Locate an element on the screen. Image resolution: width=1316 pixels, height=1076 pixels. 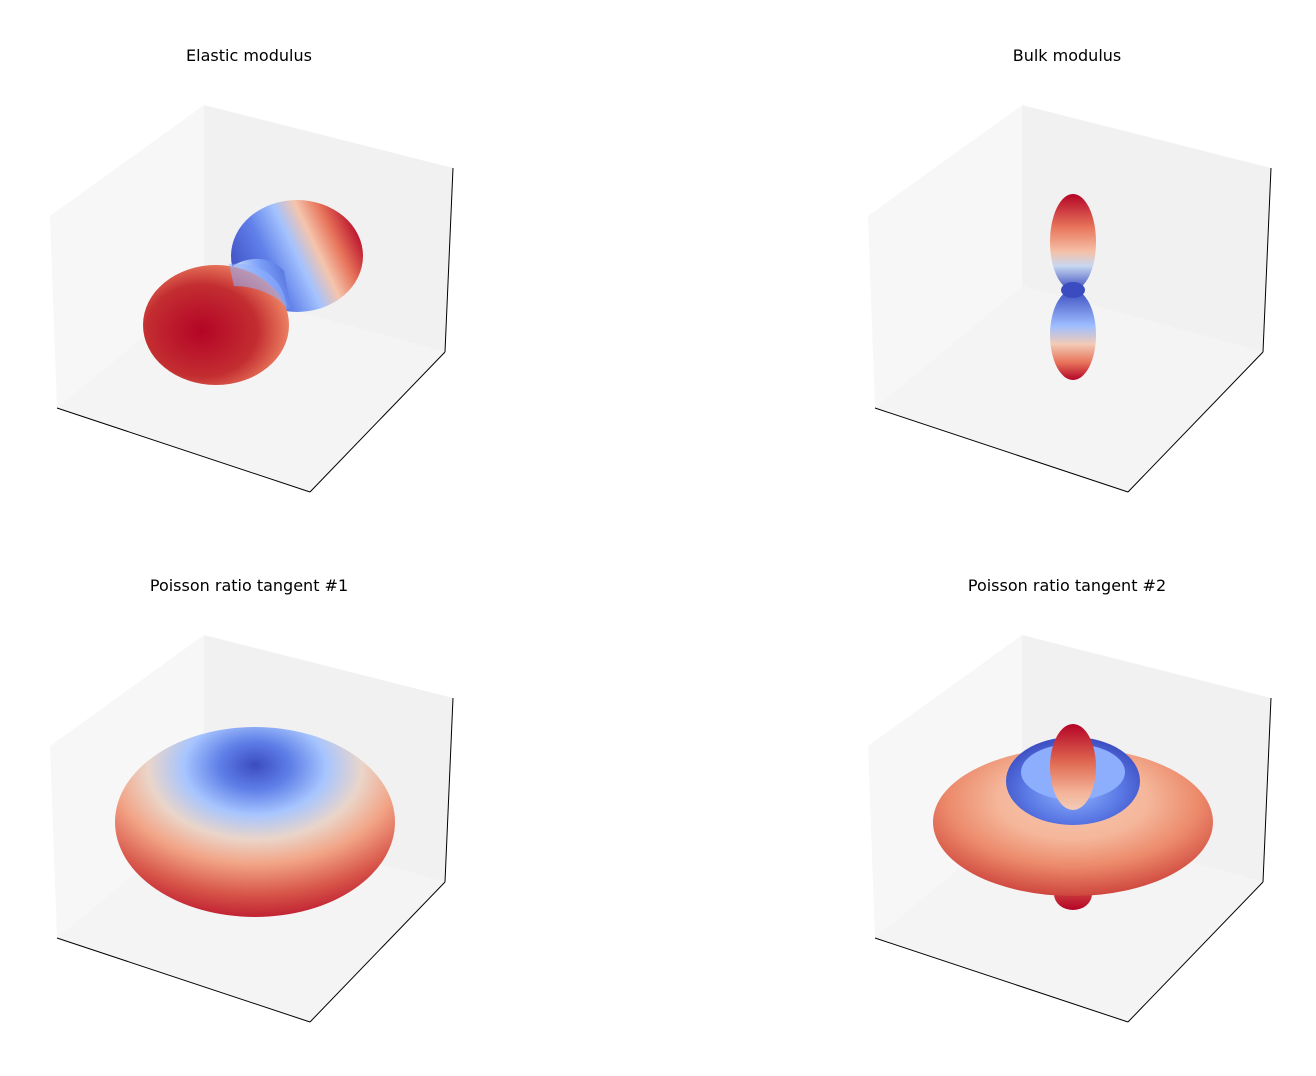
elastic-modulus-plot is located at coordinates (252, 299).